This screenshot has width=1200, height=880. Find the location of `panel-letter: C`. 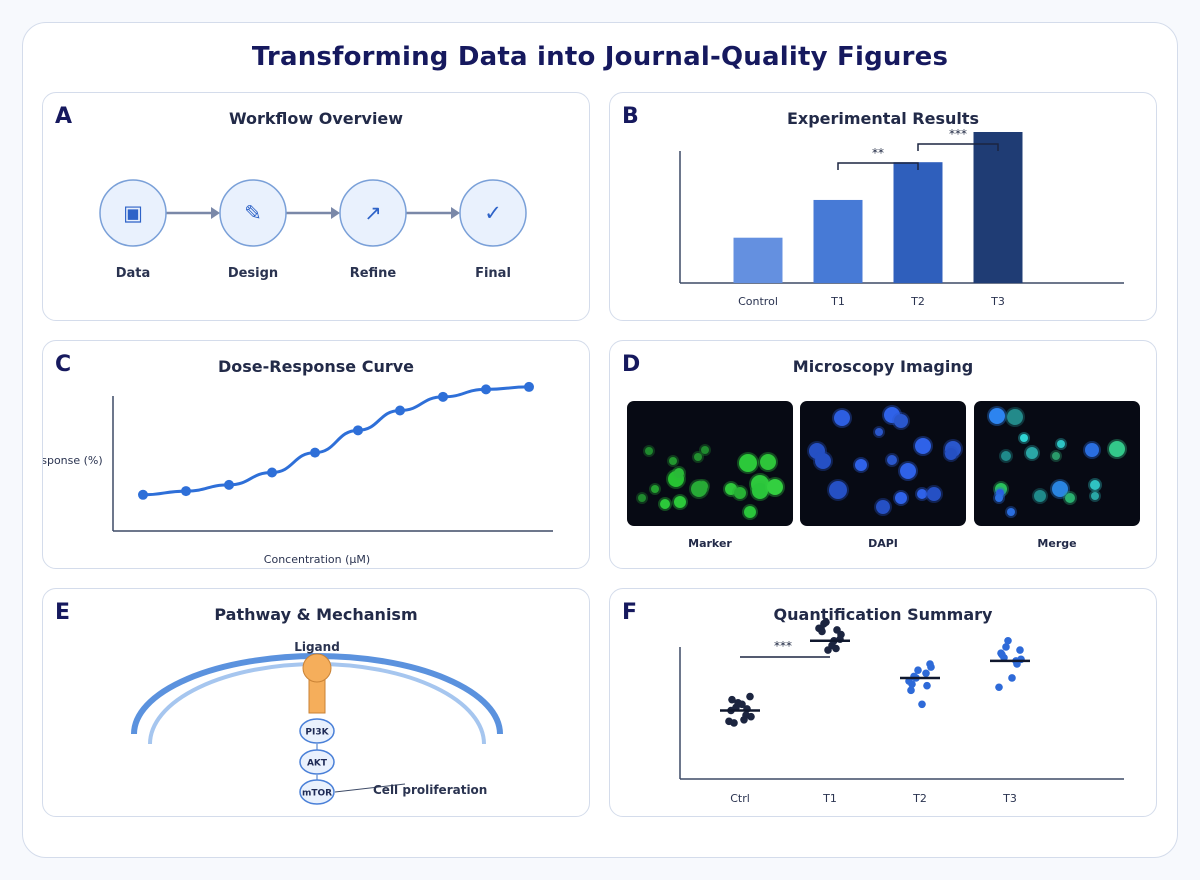

panel-letter: C is located at coordinates (63, 364).